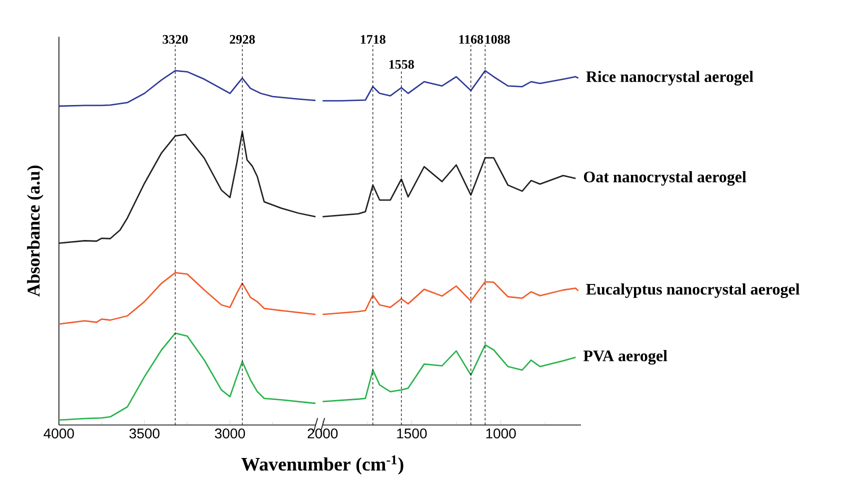 Image resolution: width=857 pixels, height=486 pixels. Describe the element at coordinates (471, 39) in the screenshot. I see `ref-line-label: 1168` at that location.